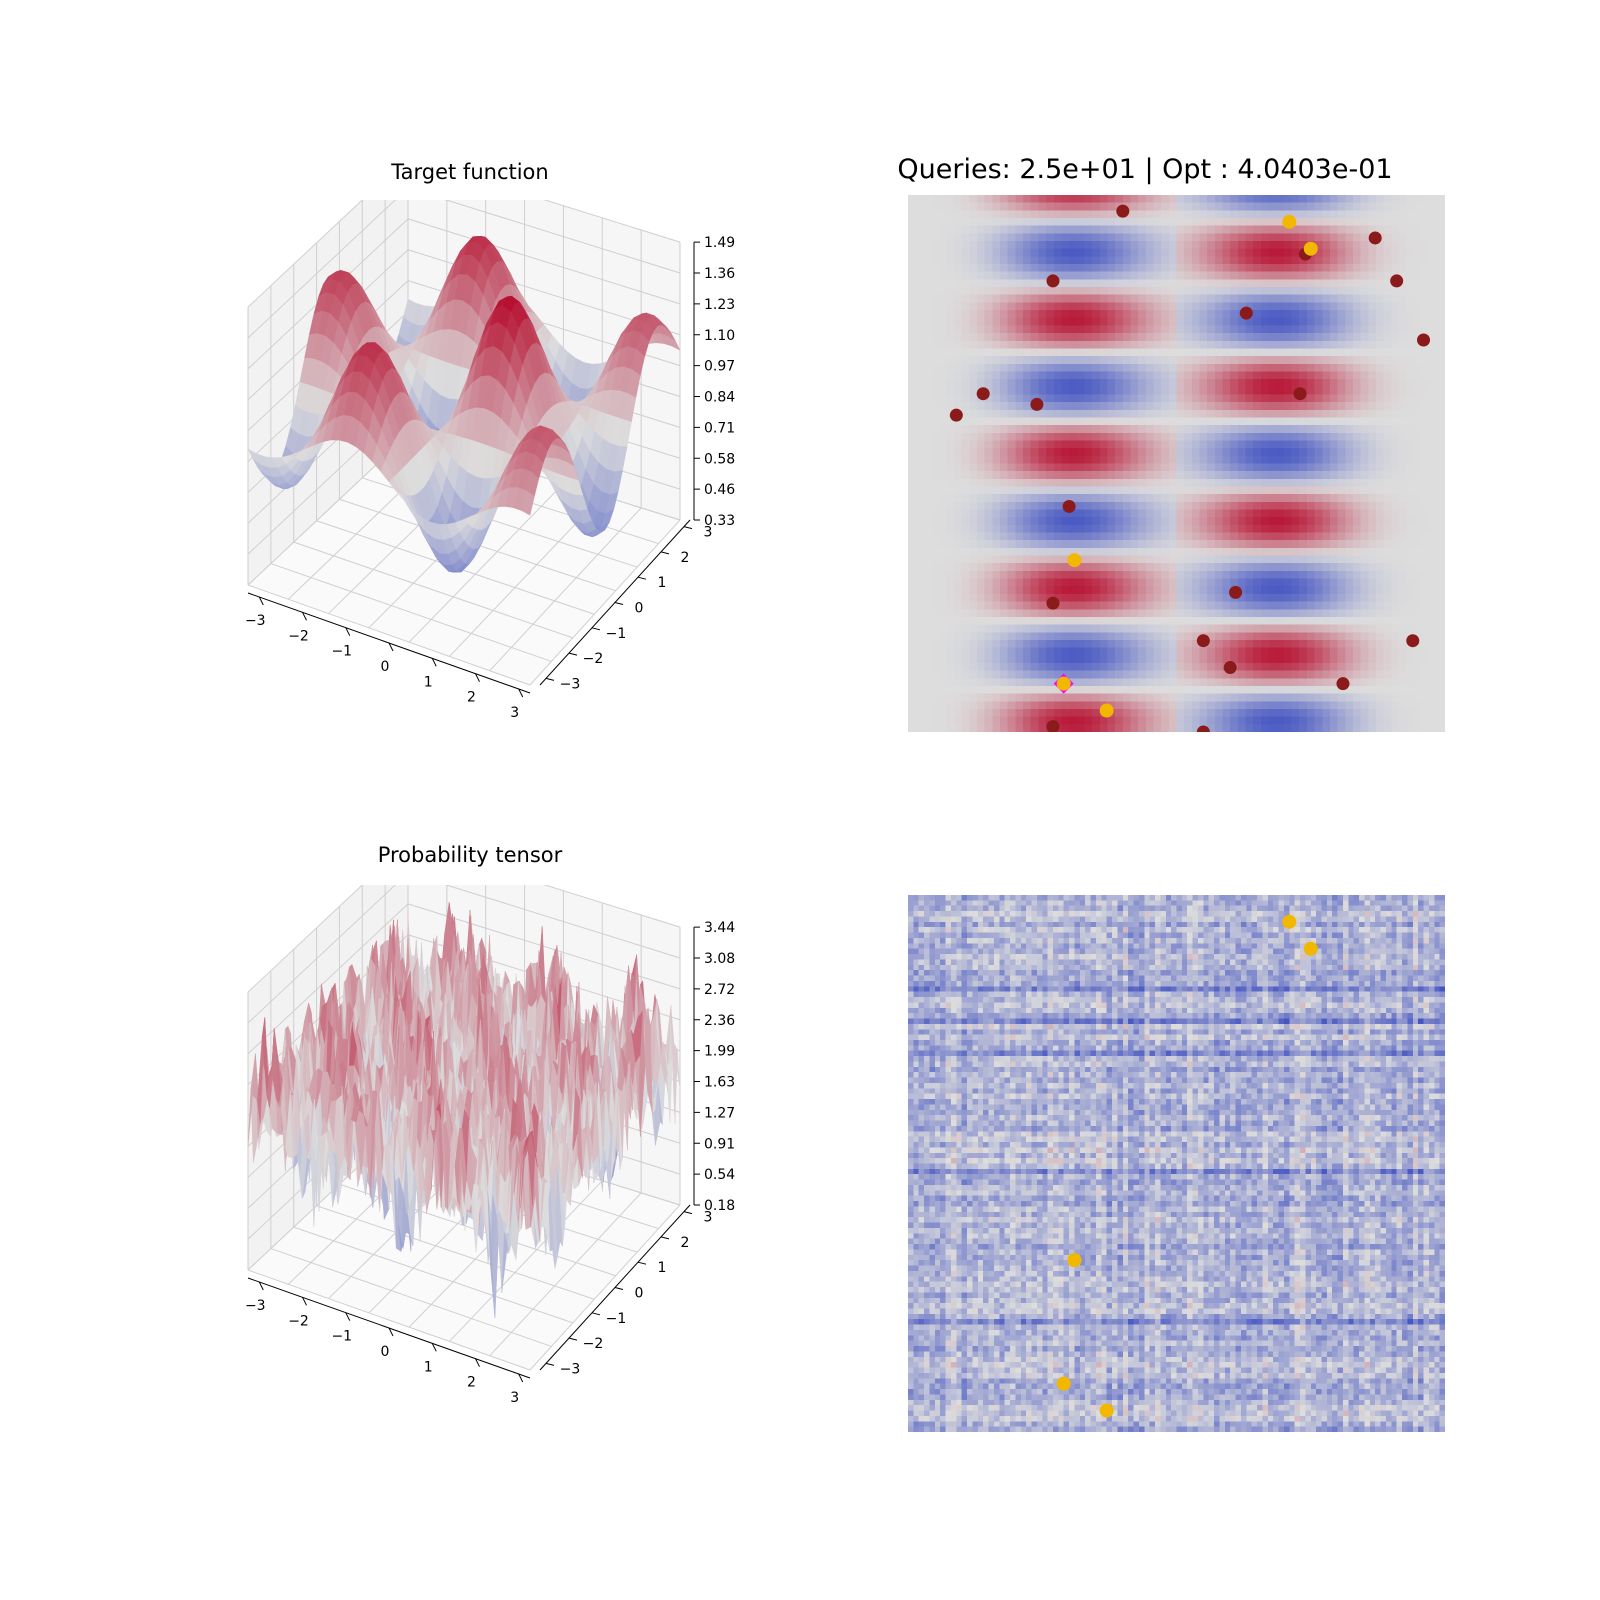 The image size is (1600, 1600). I want to click on y-tick-label: 0, so click(639, 1294).